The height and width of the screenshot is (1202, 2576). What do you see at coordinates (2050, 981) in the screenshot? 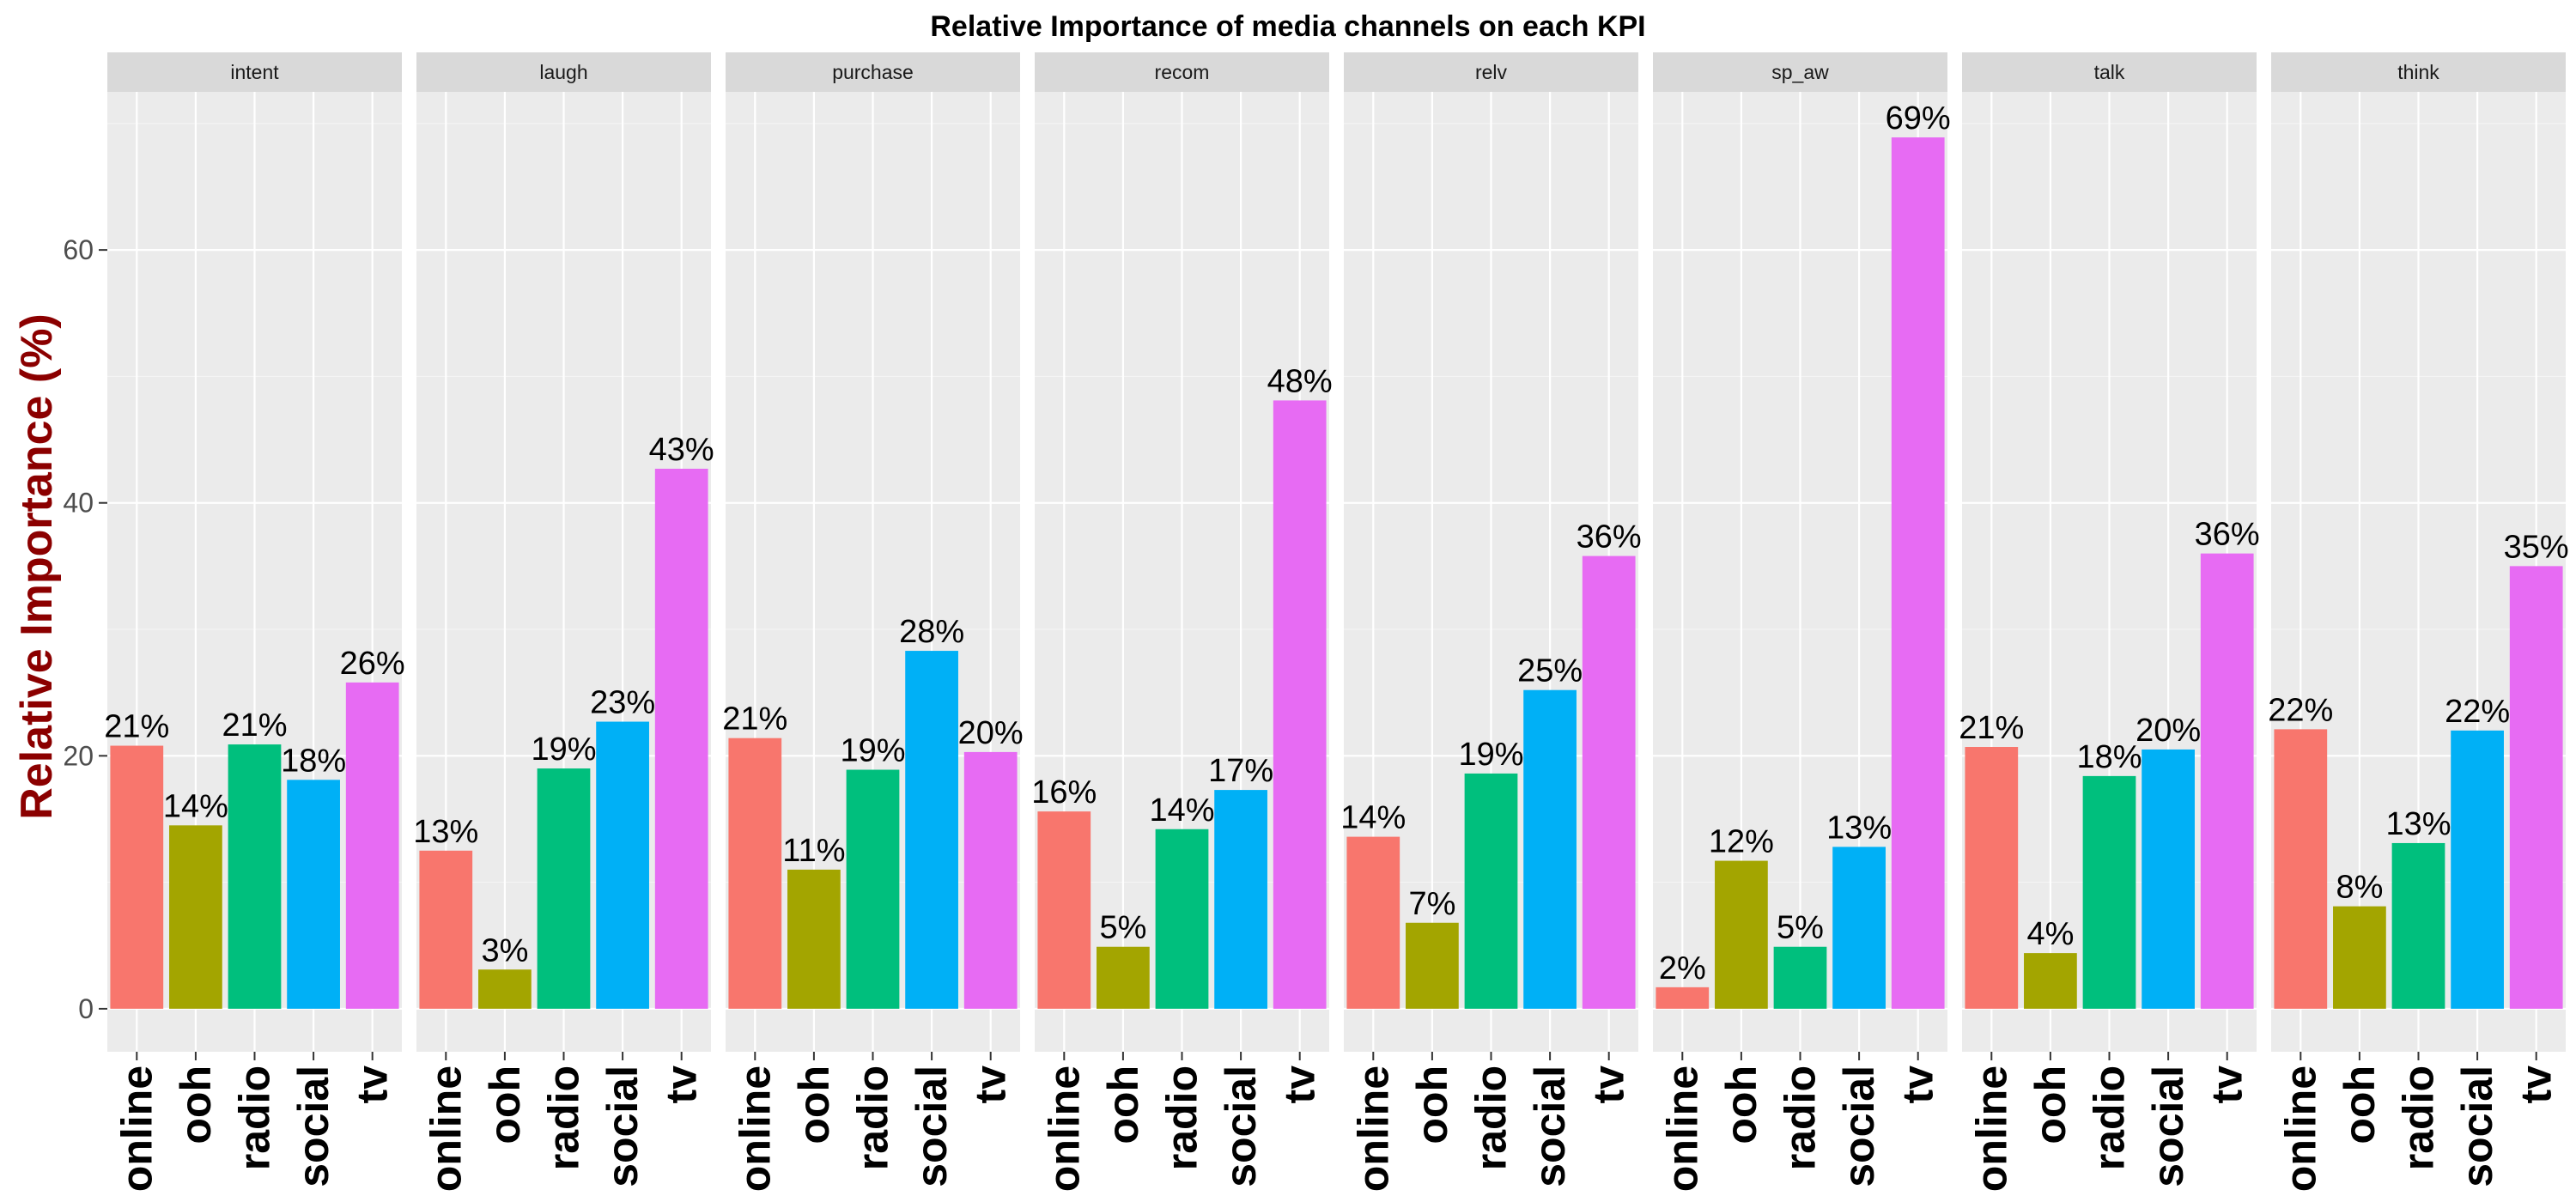
I see `bar-talk-ooh` at bounding box center [2050, 981].